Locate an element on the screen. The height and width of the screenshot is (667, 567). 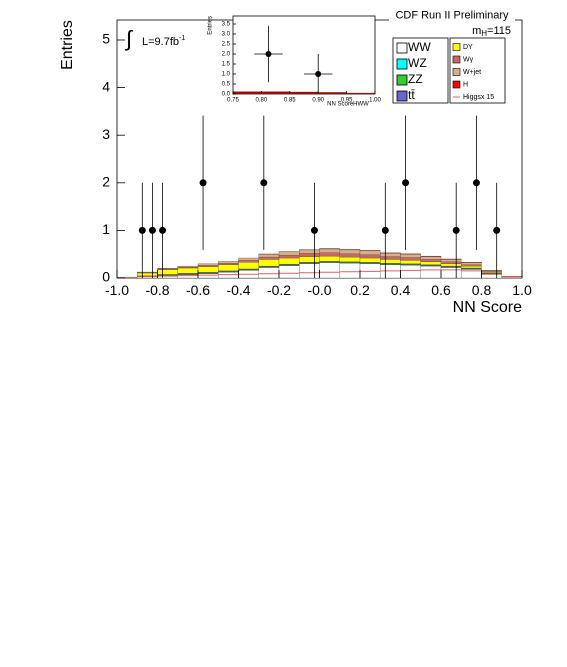
x-tick-label: -0.2 is located at coordinates (279, 290).